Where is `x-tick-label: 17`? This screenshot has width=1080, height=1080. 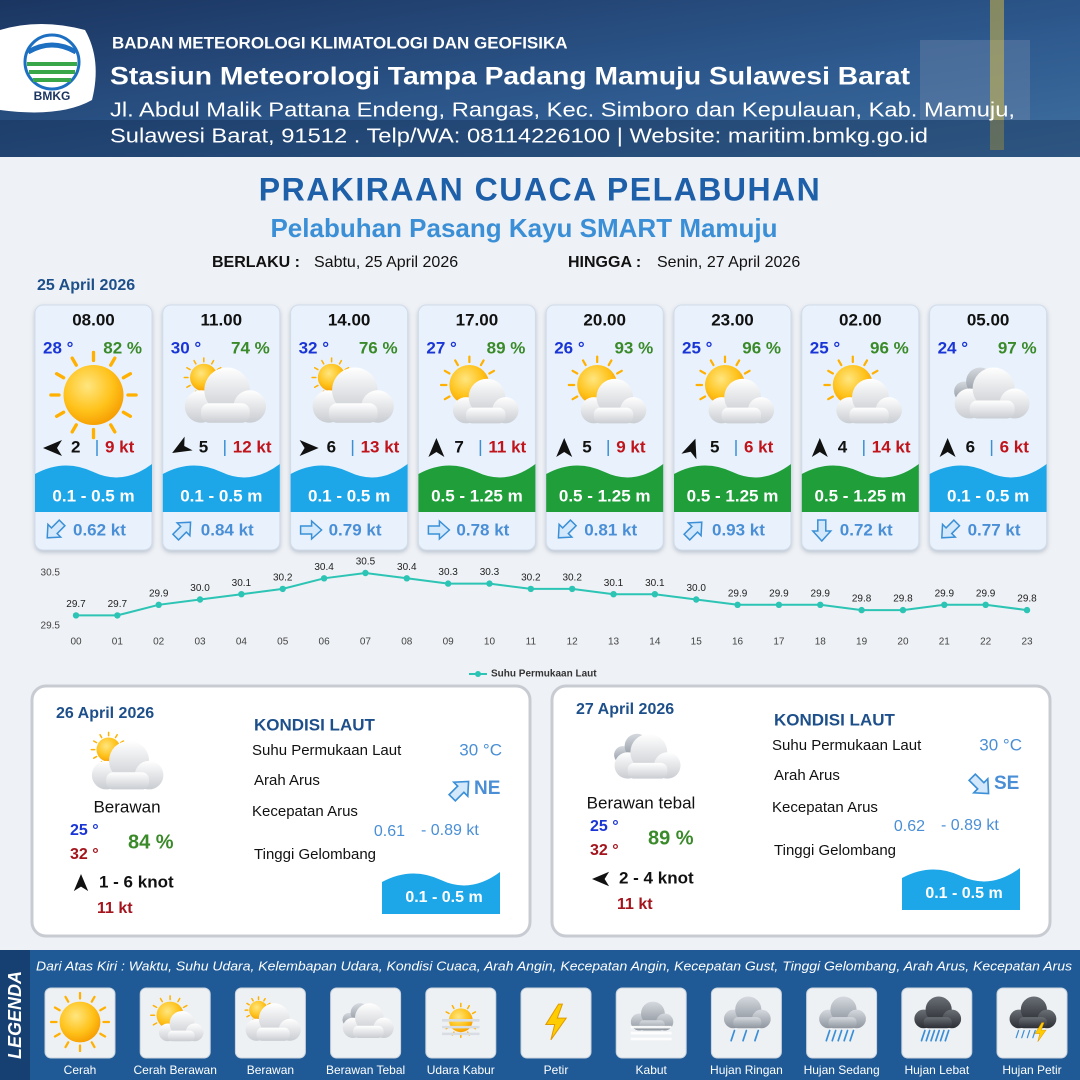
x-tick-label: 17 is located at coordinates (779, 642).